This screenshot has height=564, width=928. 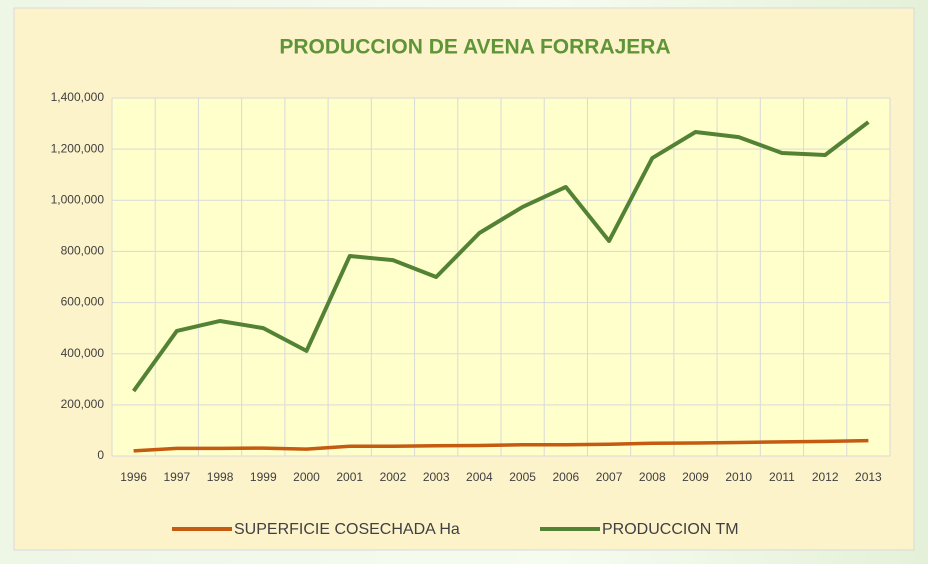 I want to click on x-tick-label: 1996, so click(x=133, y=477).